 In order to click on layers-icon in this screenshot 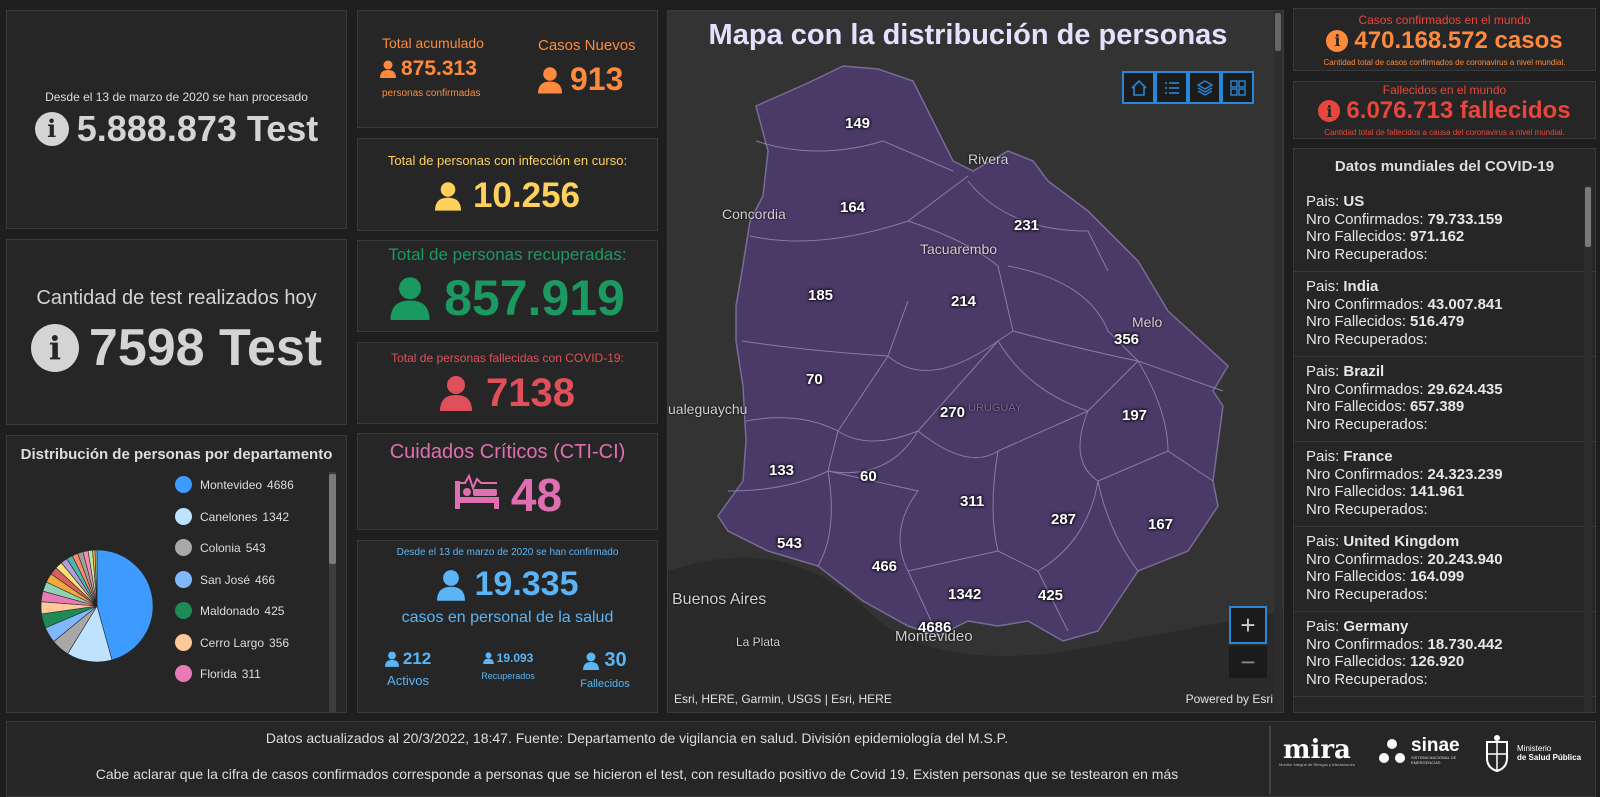, I will do `click(1204, 87)`.